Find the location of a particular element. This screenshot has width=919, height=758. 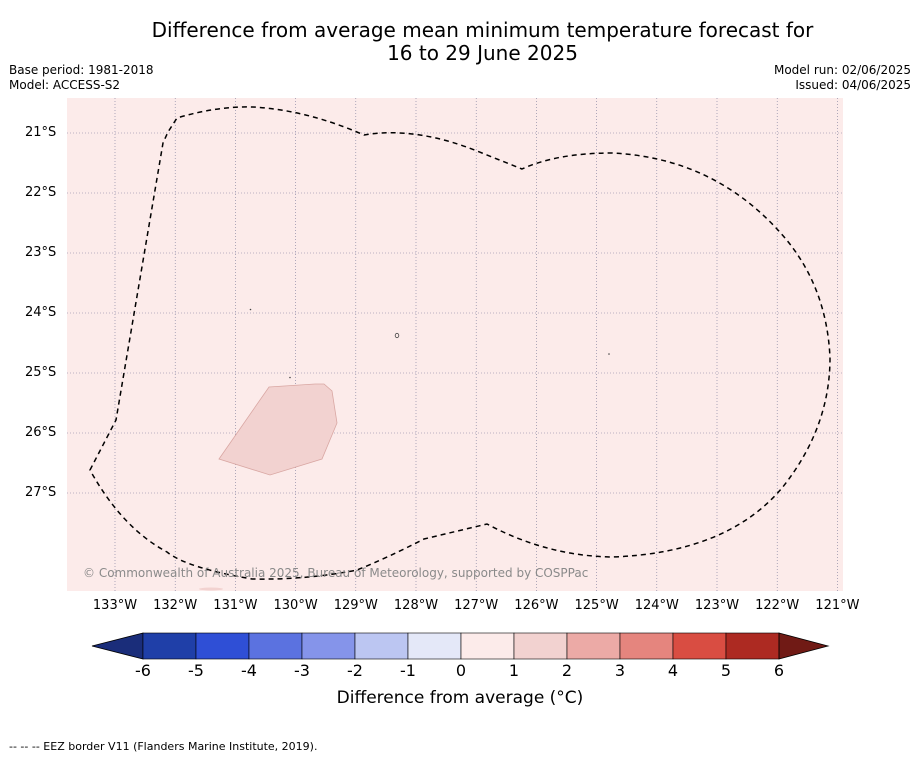

colorbar-tick-label: -6 is located at coordinates (143, 670).